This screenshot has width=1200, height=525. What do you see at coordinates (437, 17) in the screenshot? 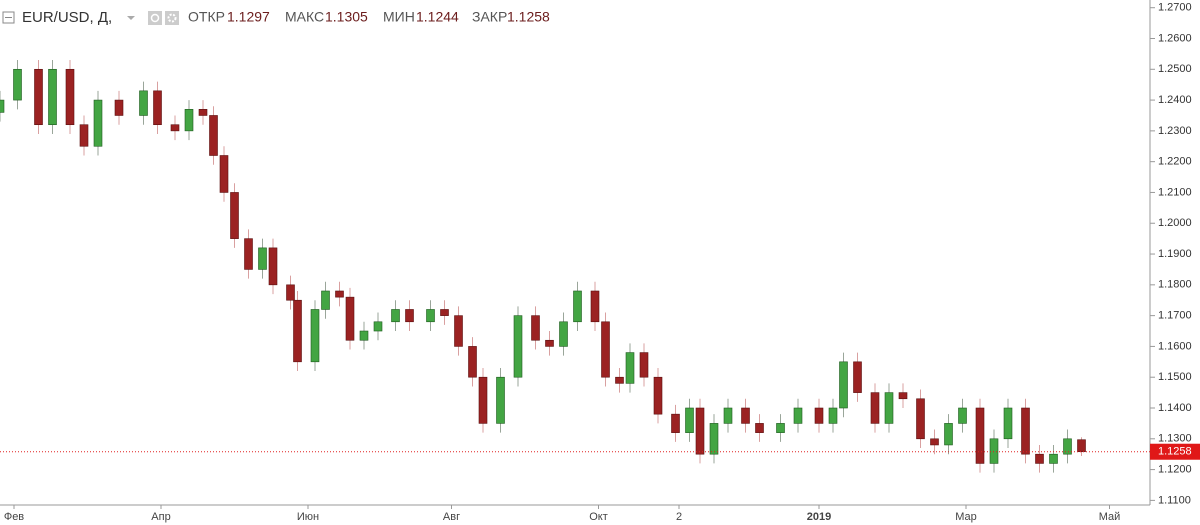
I see `low-value: 1.1244` at bounding box center [437, 17].